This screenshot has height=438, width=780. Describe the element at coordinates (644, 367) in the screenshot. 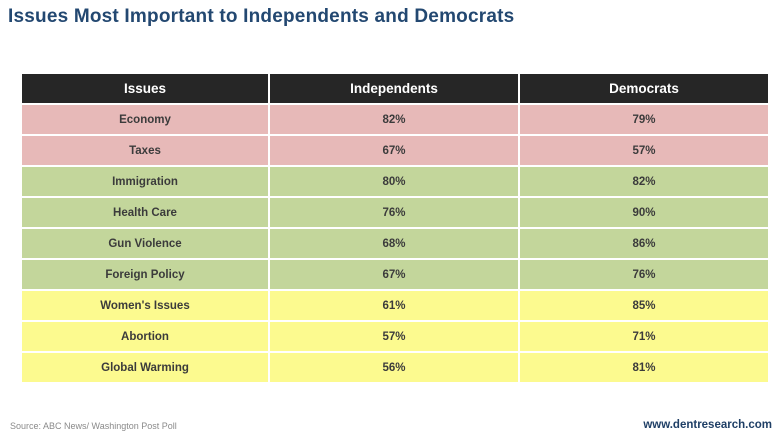

I see `democrats-cell: 81%` at that location.